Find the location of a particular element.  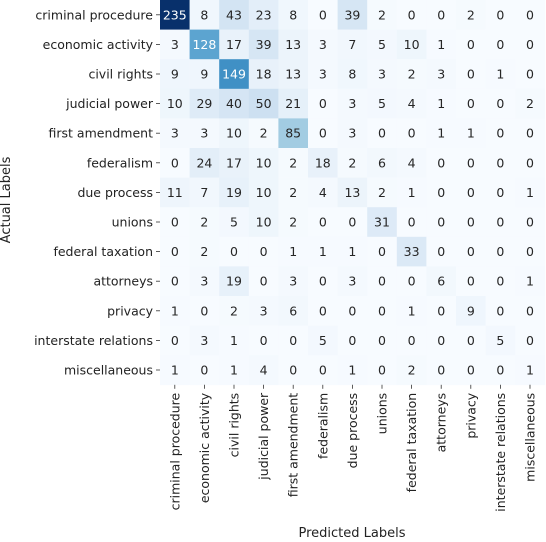

cell-value-label: 39 is located at coordinates (264, 44).